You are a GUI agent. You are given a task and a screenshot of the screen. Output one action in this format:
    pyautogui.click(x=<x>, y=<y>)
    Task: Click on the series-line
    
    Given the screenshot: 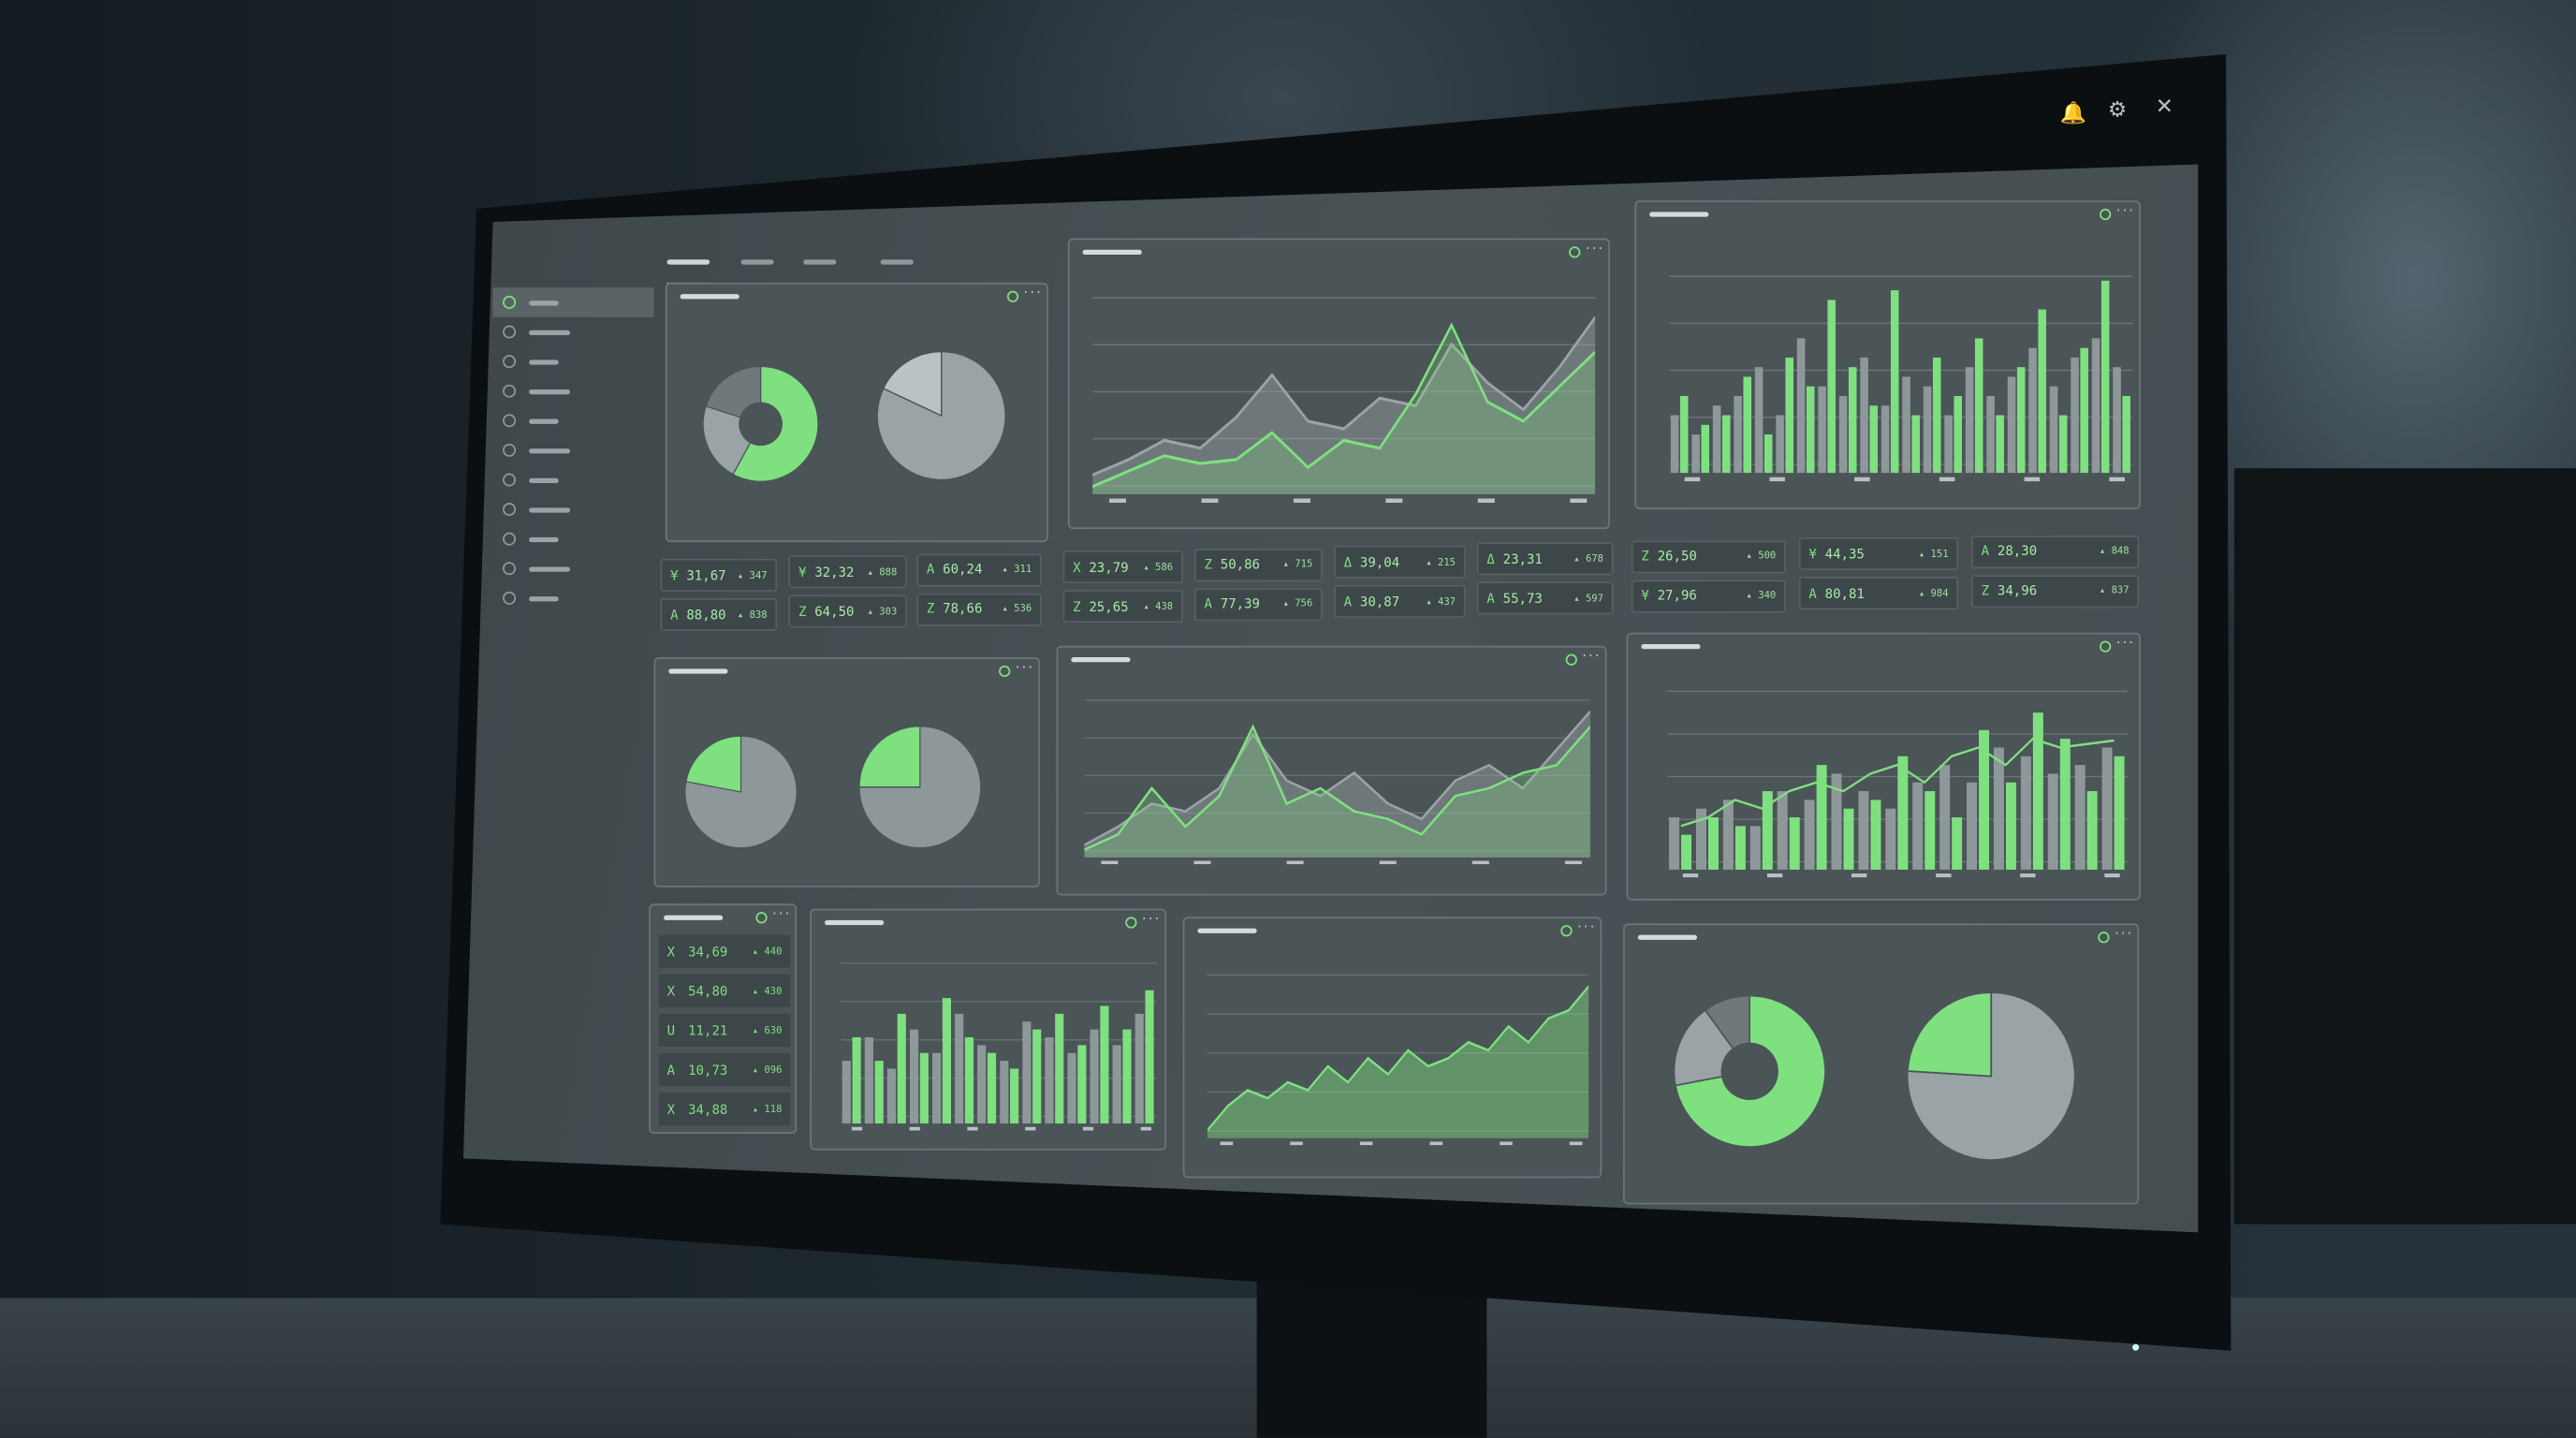 What is the action you would take?
    pyautogui.click(x=1398, y=1058)
    